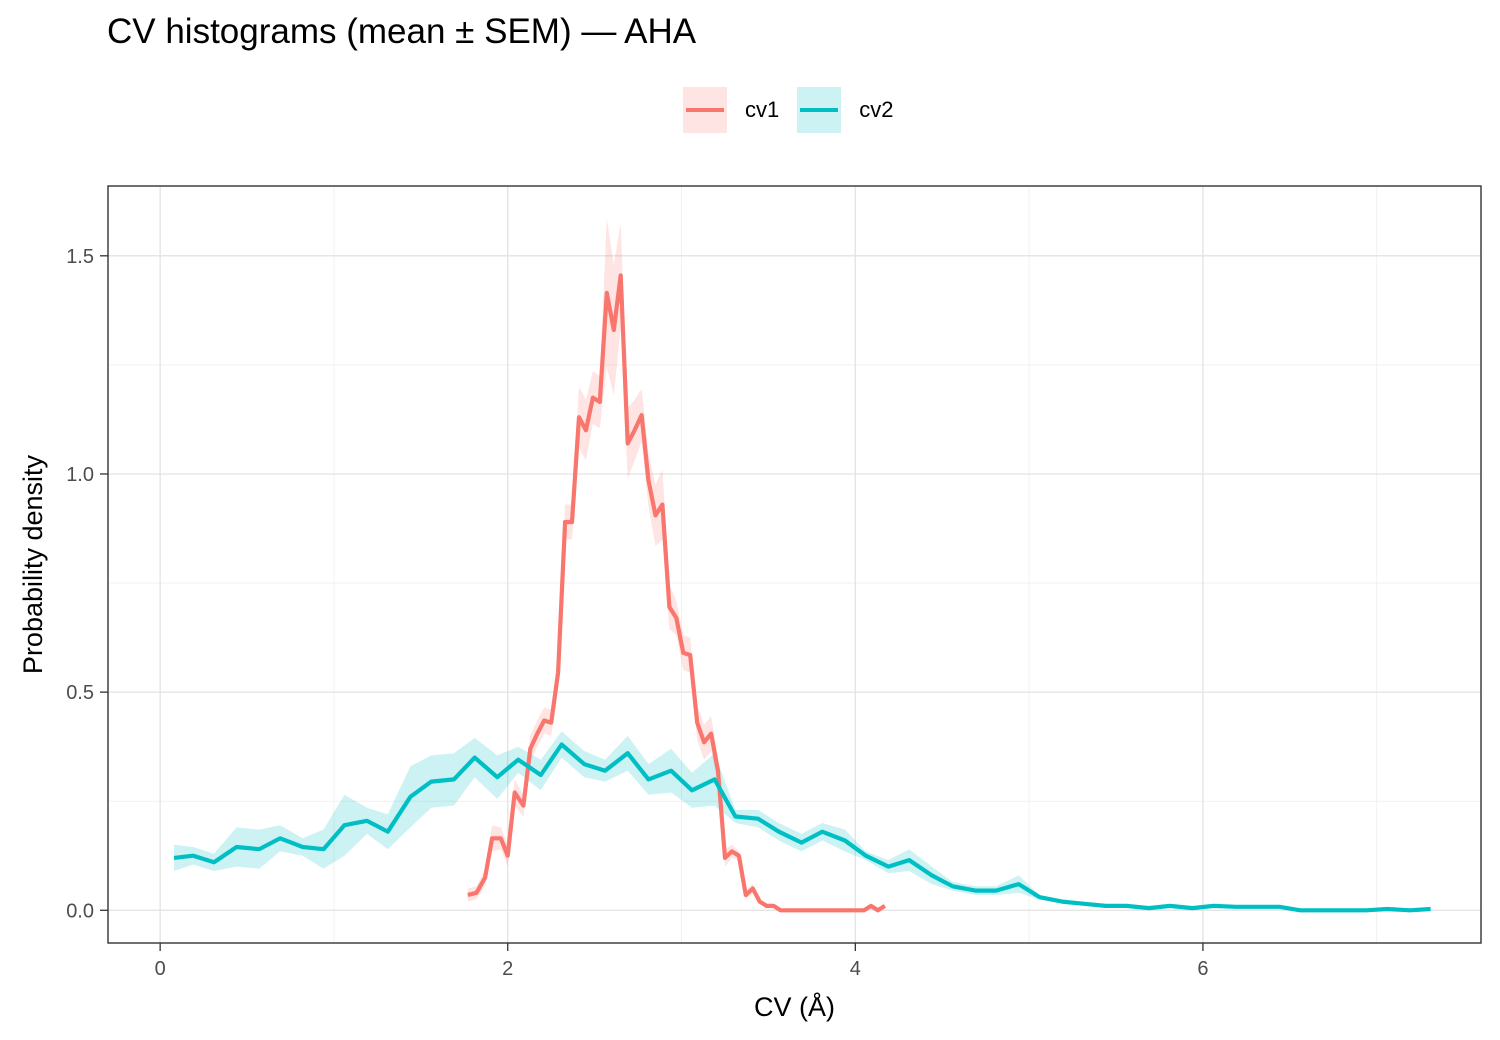  Describe the element at coordinates (735, 110) in the screenshot. I see `legend-item-cv1: cv1` at that location.